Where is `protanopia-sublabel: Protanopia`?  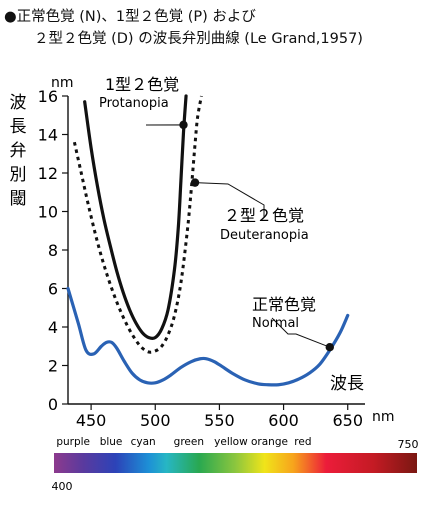 protanopia-sublabel: Protanopia is located at coordinates (134, 103).